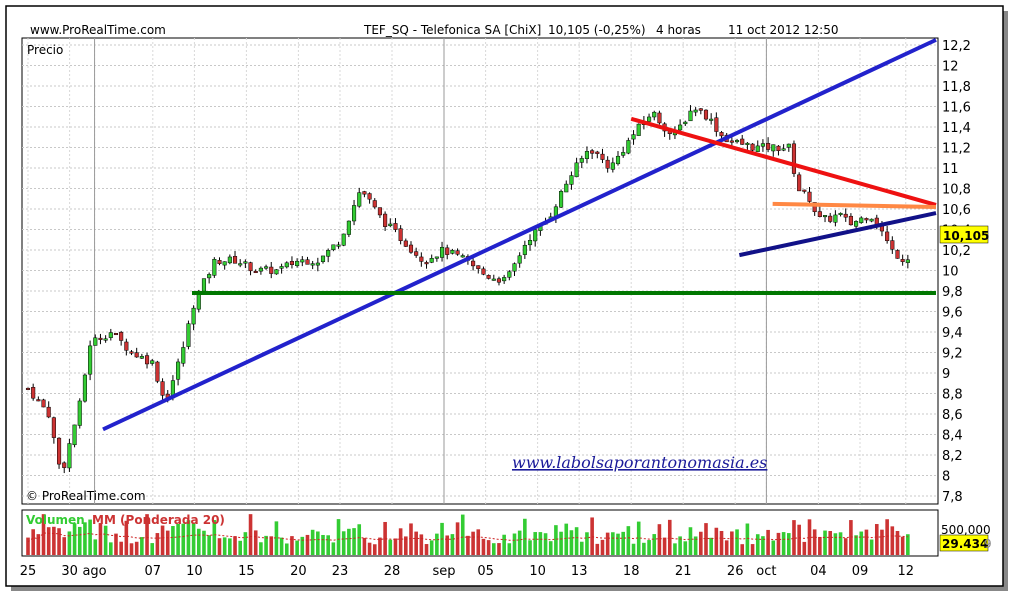  Describe the element at coordinates (956, 46) in the screenshot. I see `y-tick-label: 12,2` at that location.